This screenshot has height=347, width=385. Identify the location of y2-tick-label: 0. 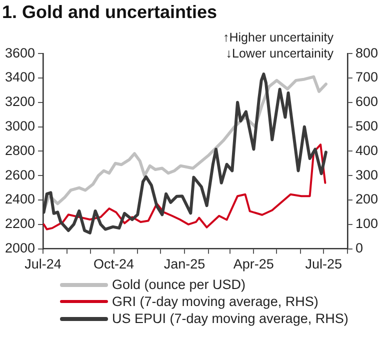
(359, 248).